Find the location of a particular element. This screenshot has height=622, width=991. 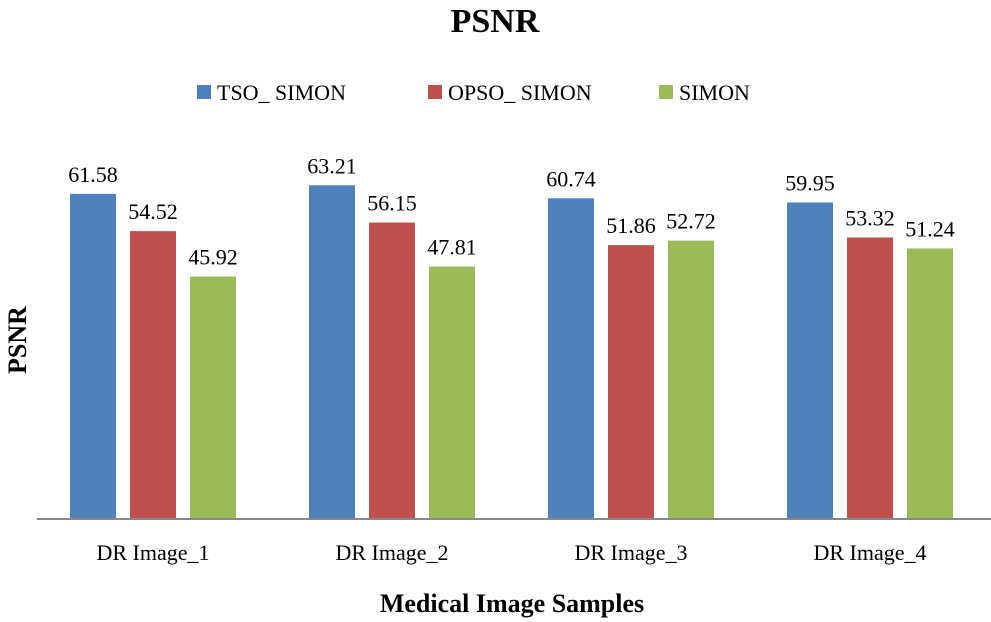

legend-label: OPSO_ SIMON is located at coordinates (520, 92).